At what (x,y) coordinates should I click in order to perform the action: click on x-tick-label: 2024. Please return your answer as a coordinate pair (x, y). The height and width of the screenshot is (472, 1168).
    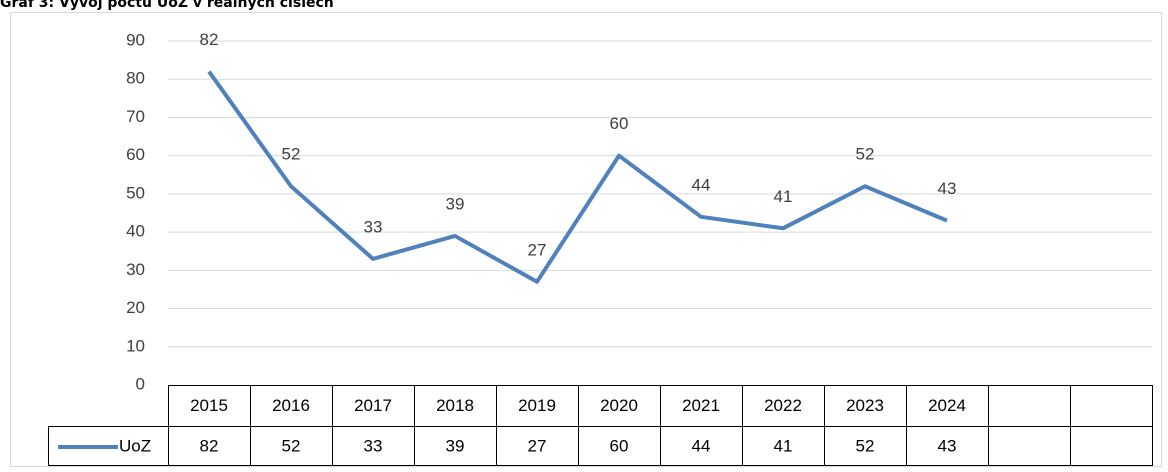
    Looking at the image, I should click on (947, 405).